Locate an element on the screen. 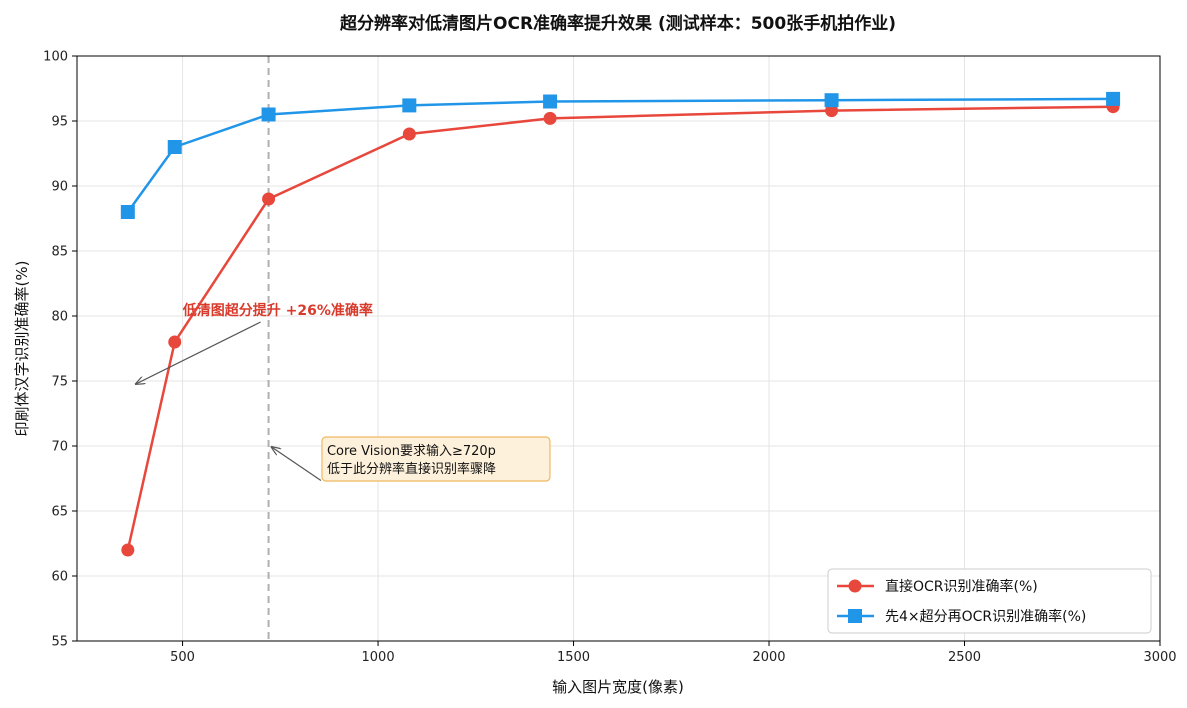  legend-item-2: 先4×超分再OCR识别准确率(%) is located at coordinates (961, 616).